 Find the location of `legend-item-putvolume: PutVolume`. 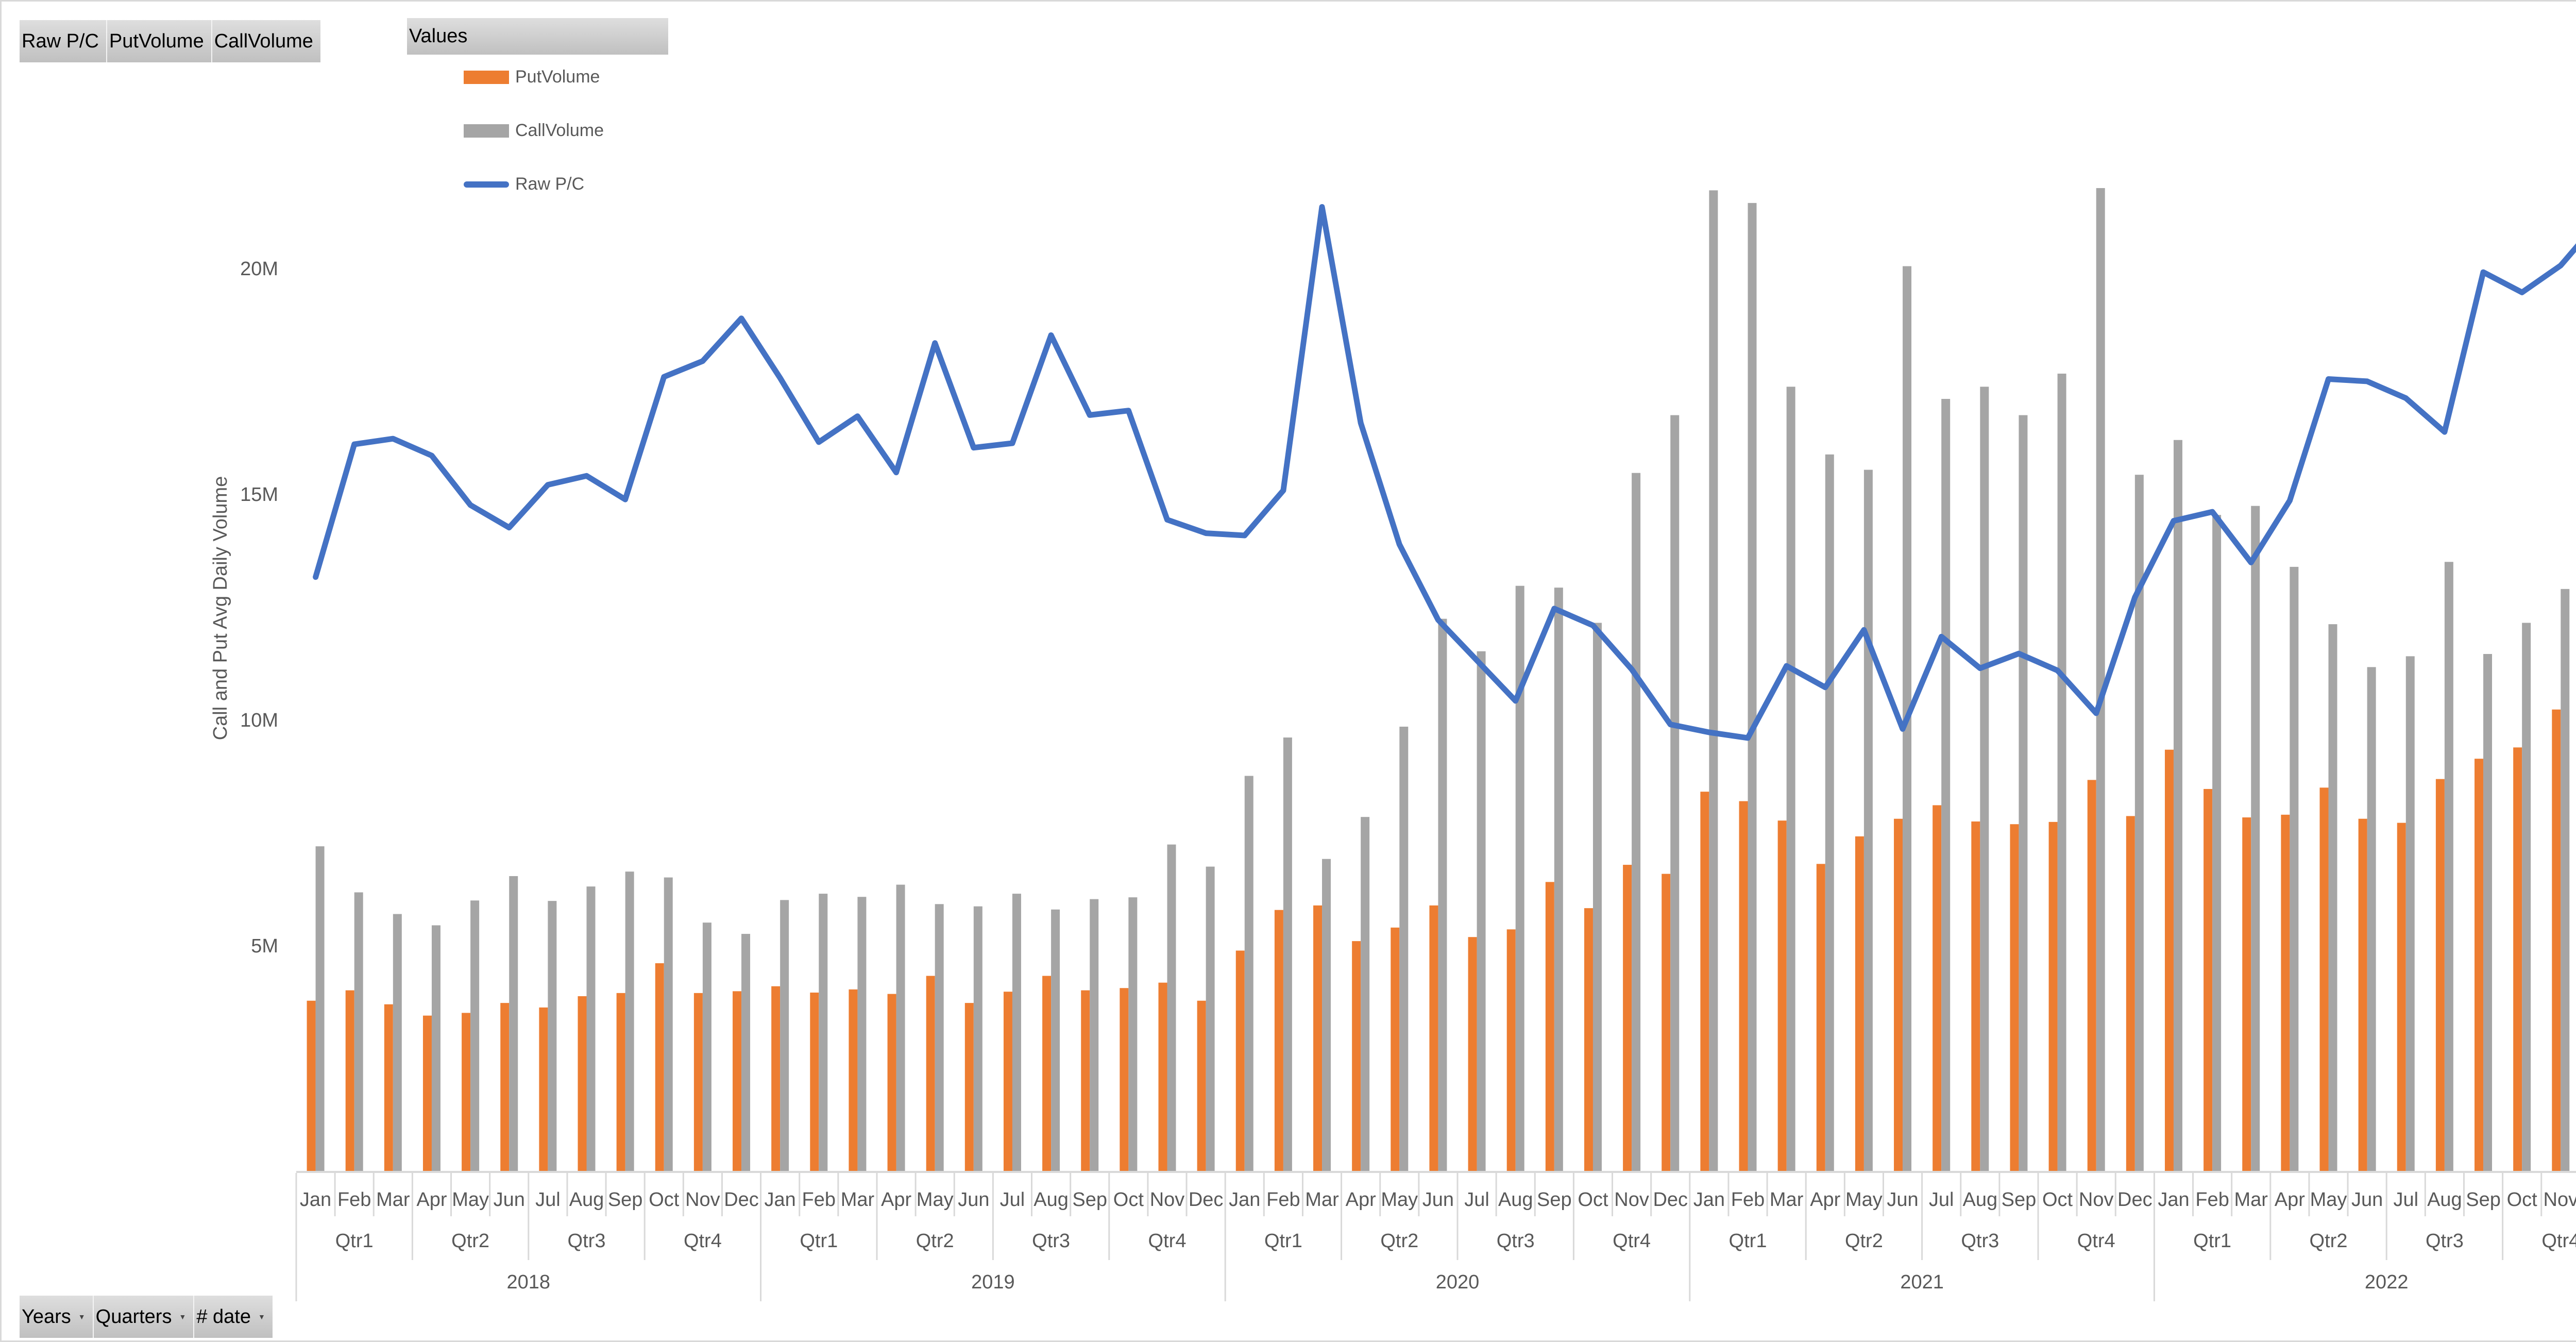

legend-item-putvolume: PutVolume is located at coordinates (532, 77).